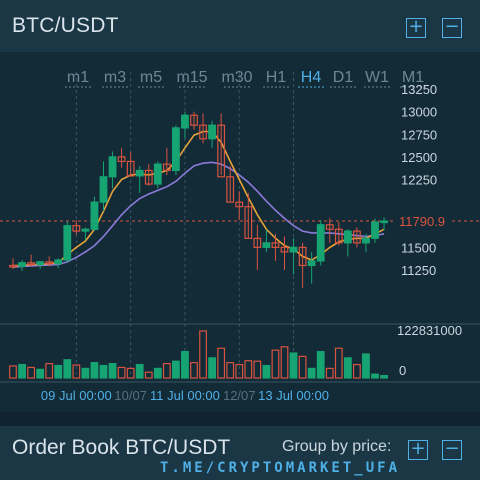  I want to click on zoom-in-button: +, so click(416, 28).